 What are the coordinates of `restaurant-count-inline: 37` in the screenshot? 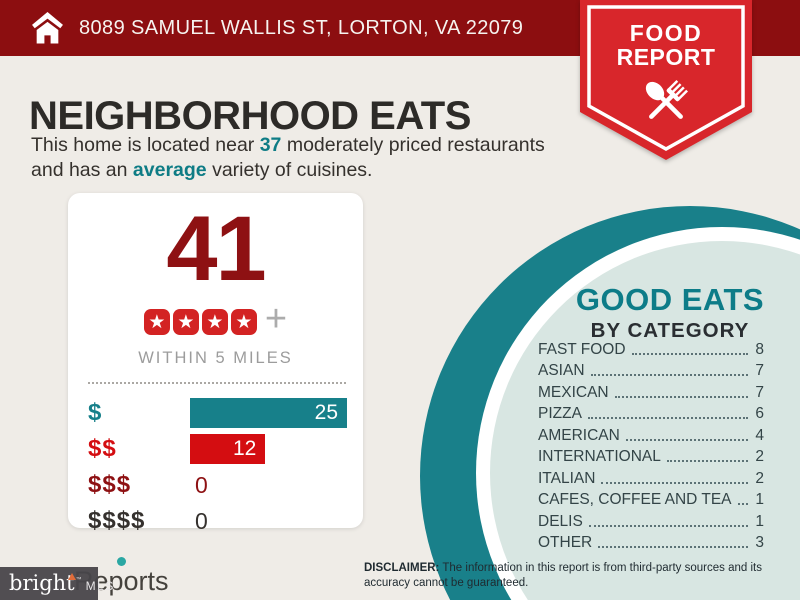 It's located at (270, 145).